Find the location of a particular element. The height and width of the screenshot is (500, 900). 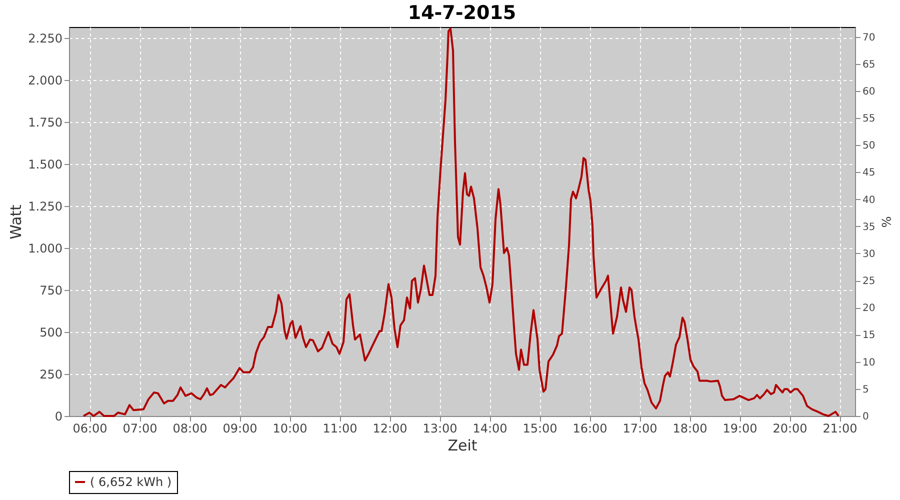

y-tick-label: 250 is located at coordinates (51, 374).